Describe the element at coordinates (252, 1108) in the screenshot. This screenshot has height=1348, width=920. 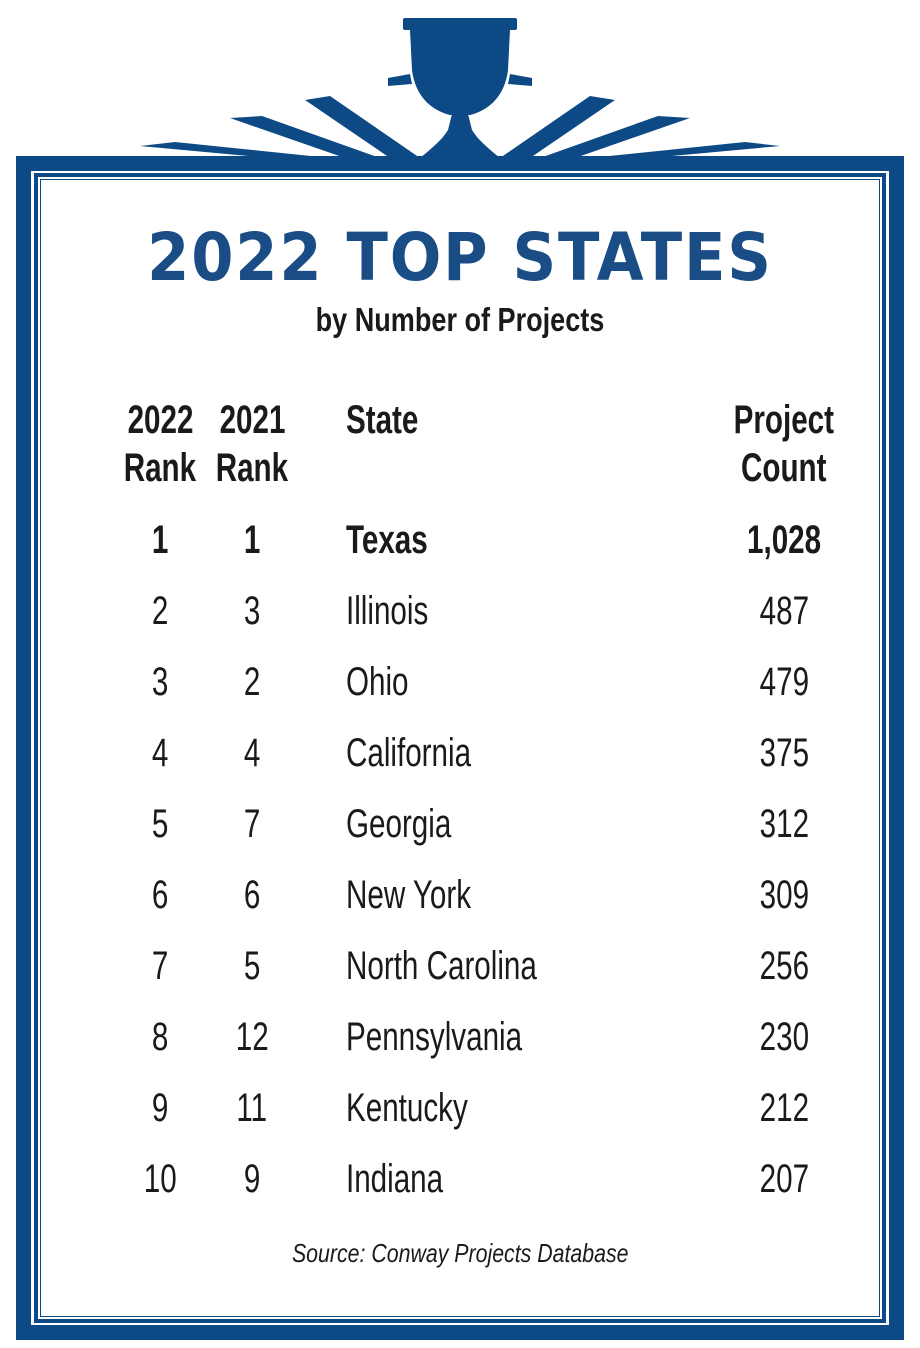
I see `cell-rank-2021: 11` at that location.